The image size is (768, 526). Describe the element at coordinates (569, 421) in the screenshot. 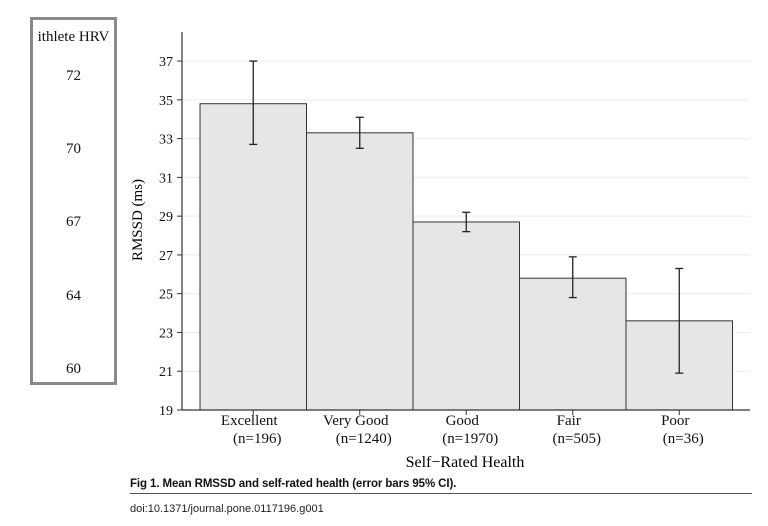

I see `x-tick-label: Fair` at that location.